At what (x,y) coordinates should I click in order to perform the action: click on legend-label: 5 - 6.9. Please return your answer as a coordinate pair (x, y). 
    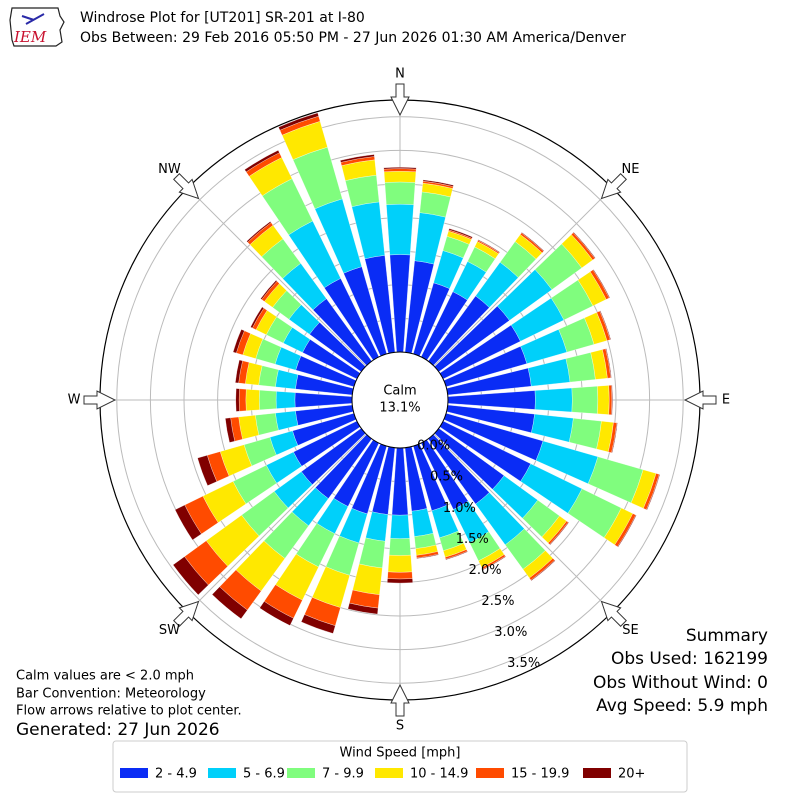
    Looking at the image, I should click on (264, 774).